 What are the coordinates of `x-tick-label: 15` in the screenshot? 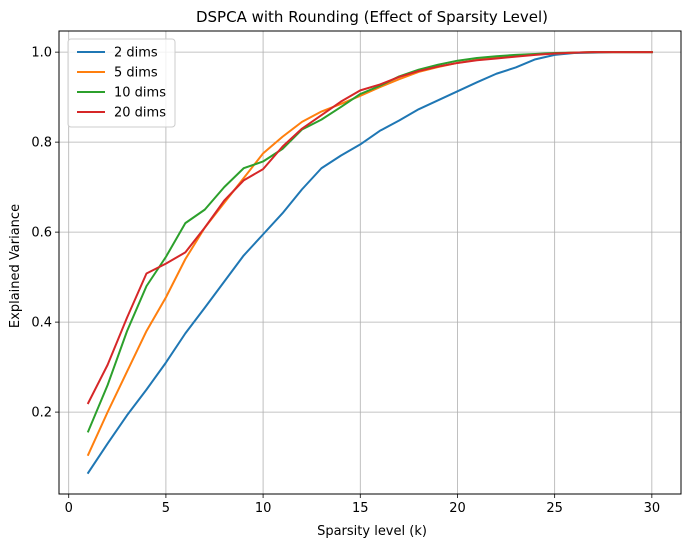 It's located at (360, 508).